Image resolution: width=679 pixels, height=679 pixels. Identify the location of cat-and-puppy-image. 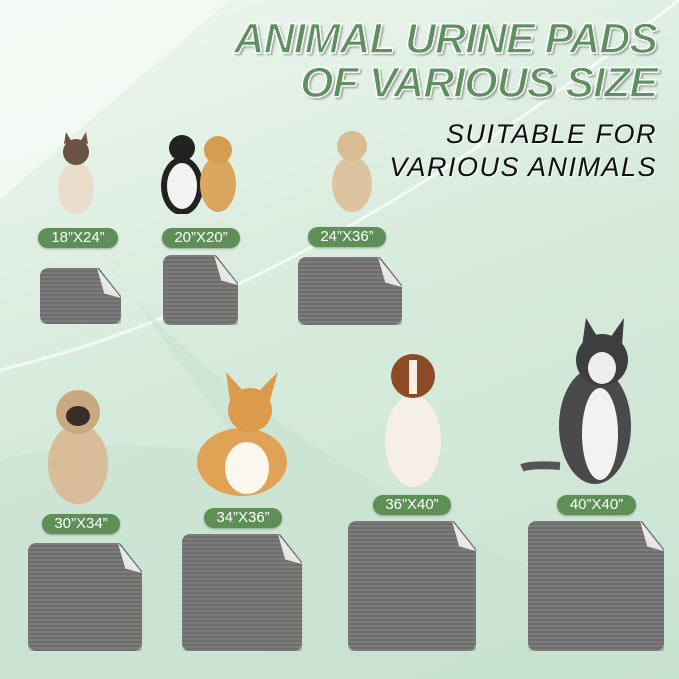
(198, 174).